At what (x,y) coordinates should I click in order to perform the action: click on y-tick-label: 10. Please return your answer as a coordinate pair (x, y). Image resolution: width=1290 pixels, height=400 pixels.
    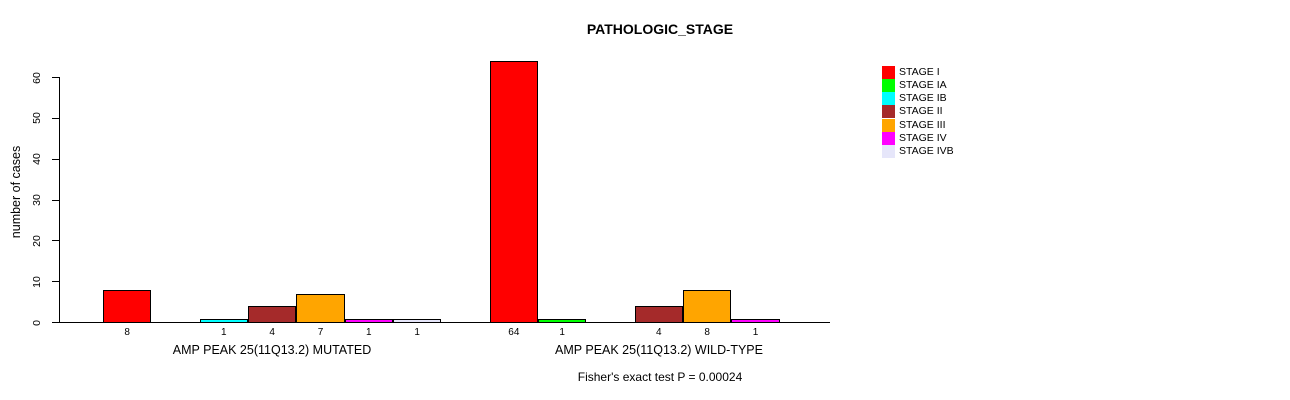
    Looking at the image, I should click on (37, 281).